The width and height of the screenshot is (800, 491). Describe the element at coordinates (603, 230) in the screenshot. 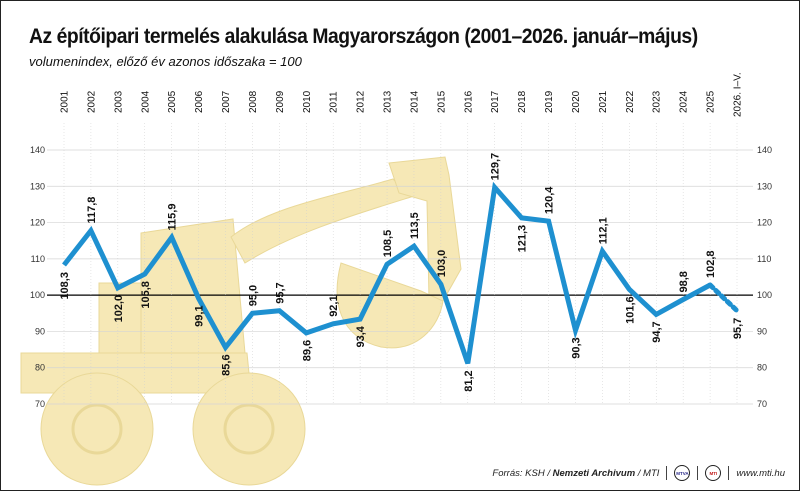

I see `data-label: 112,1` at that location.